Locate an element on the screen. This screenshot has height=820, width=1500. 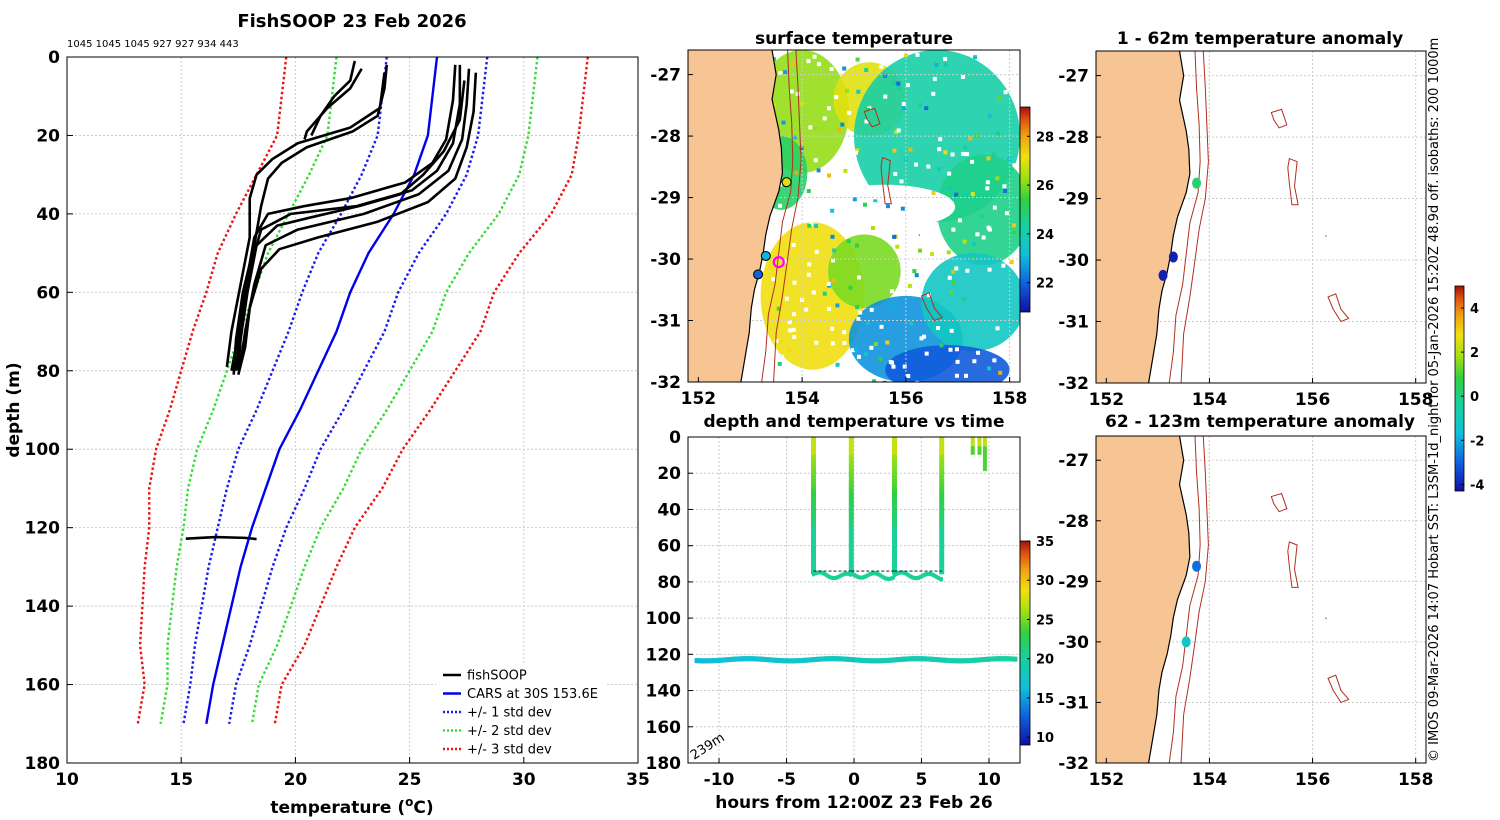
fishsoop-profile-line is located at coordinates (333, 104).